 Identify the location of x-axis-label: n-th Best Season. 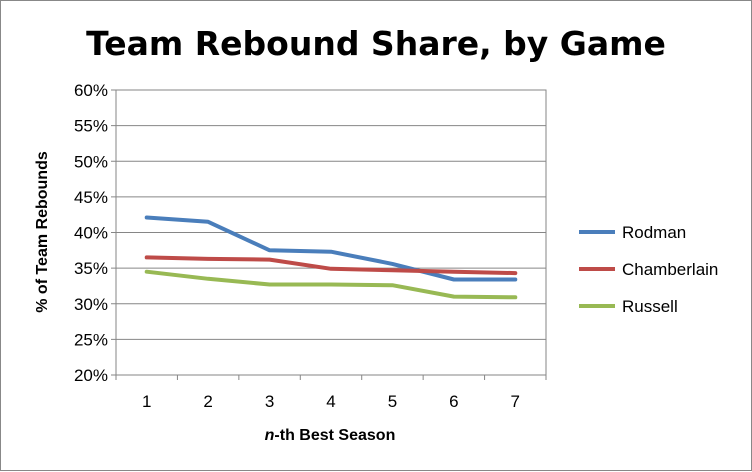
(330, 435).